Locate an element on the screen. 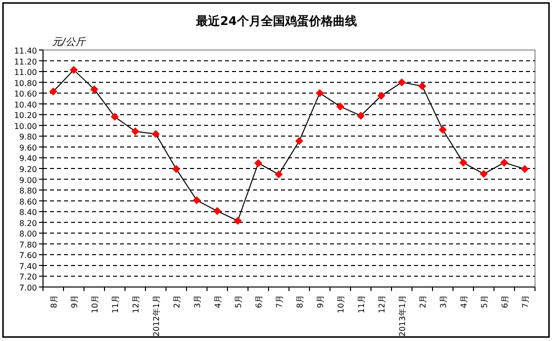  y-tick-label: 7.80 is located at coordinates (28, 245).